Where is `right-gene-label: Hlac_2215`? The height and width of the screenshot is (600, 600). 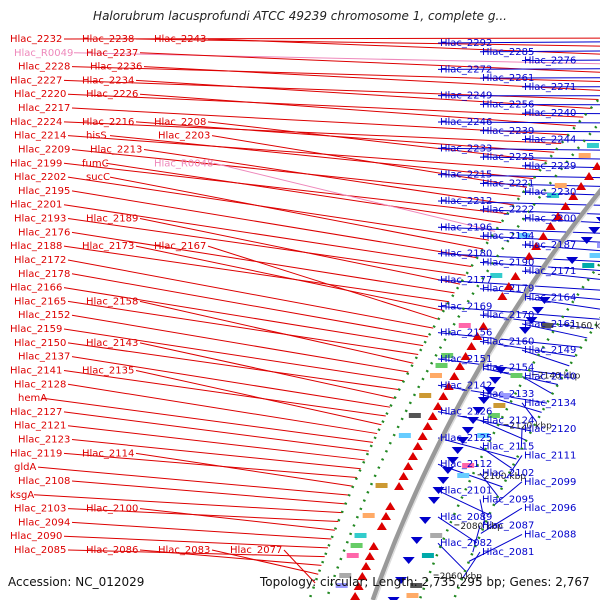
right-gene-label: Hlac_2215 is located at coordinates (466, 175).